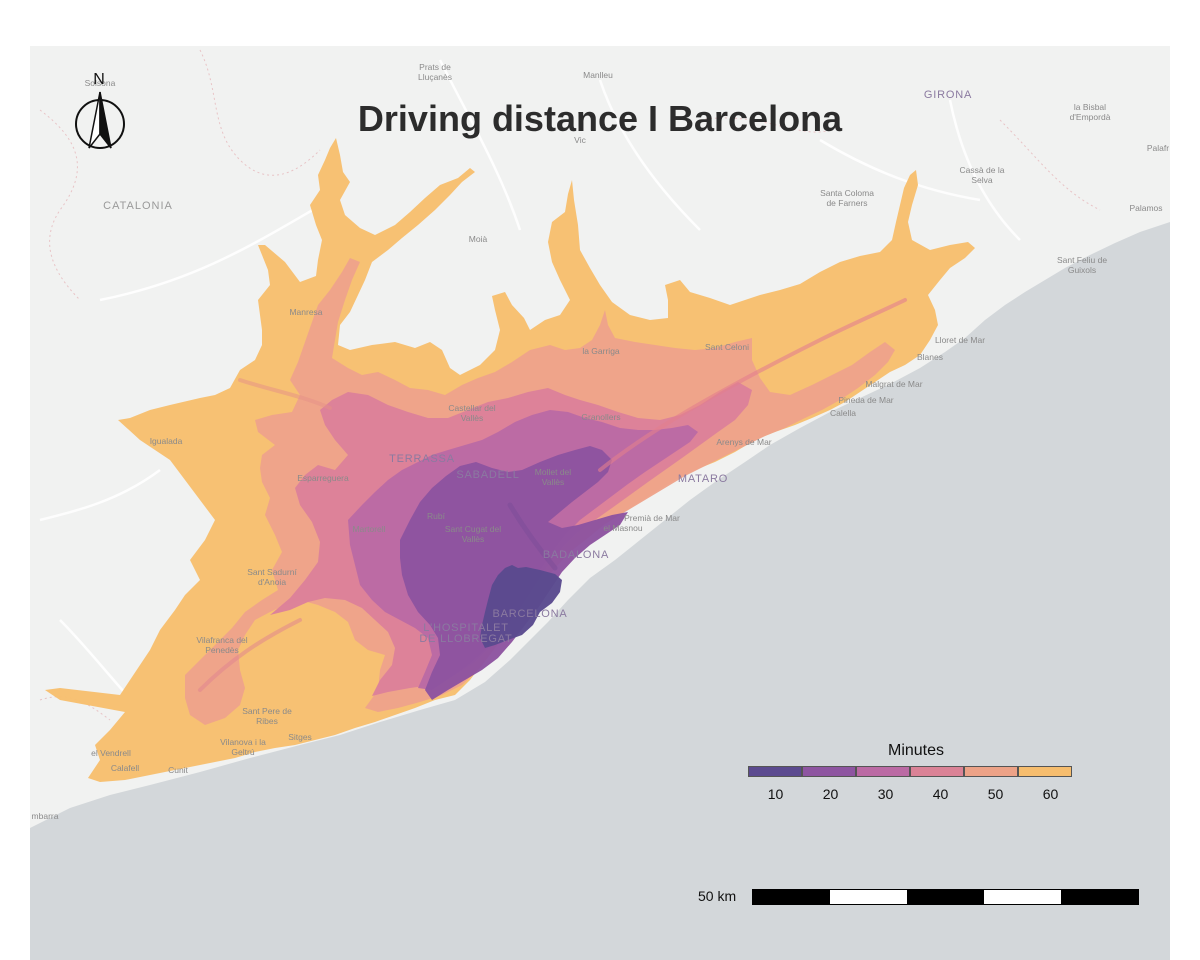 The height and width of the screenshot is (960, 1200). I want to click on place-label: Selva, so click(982, 180).